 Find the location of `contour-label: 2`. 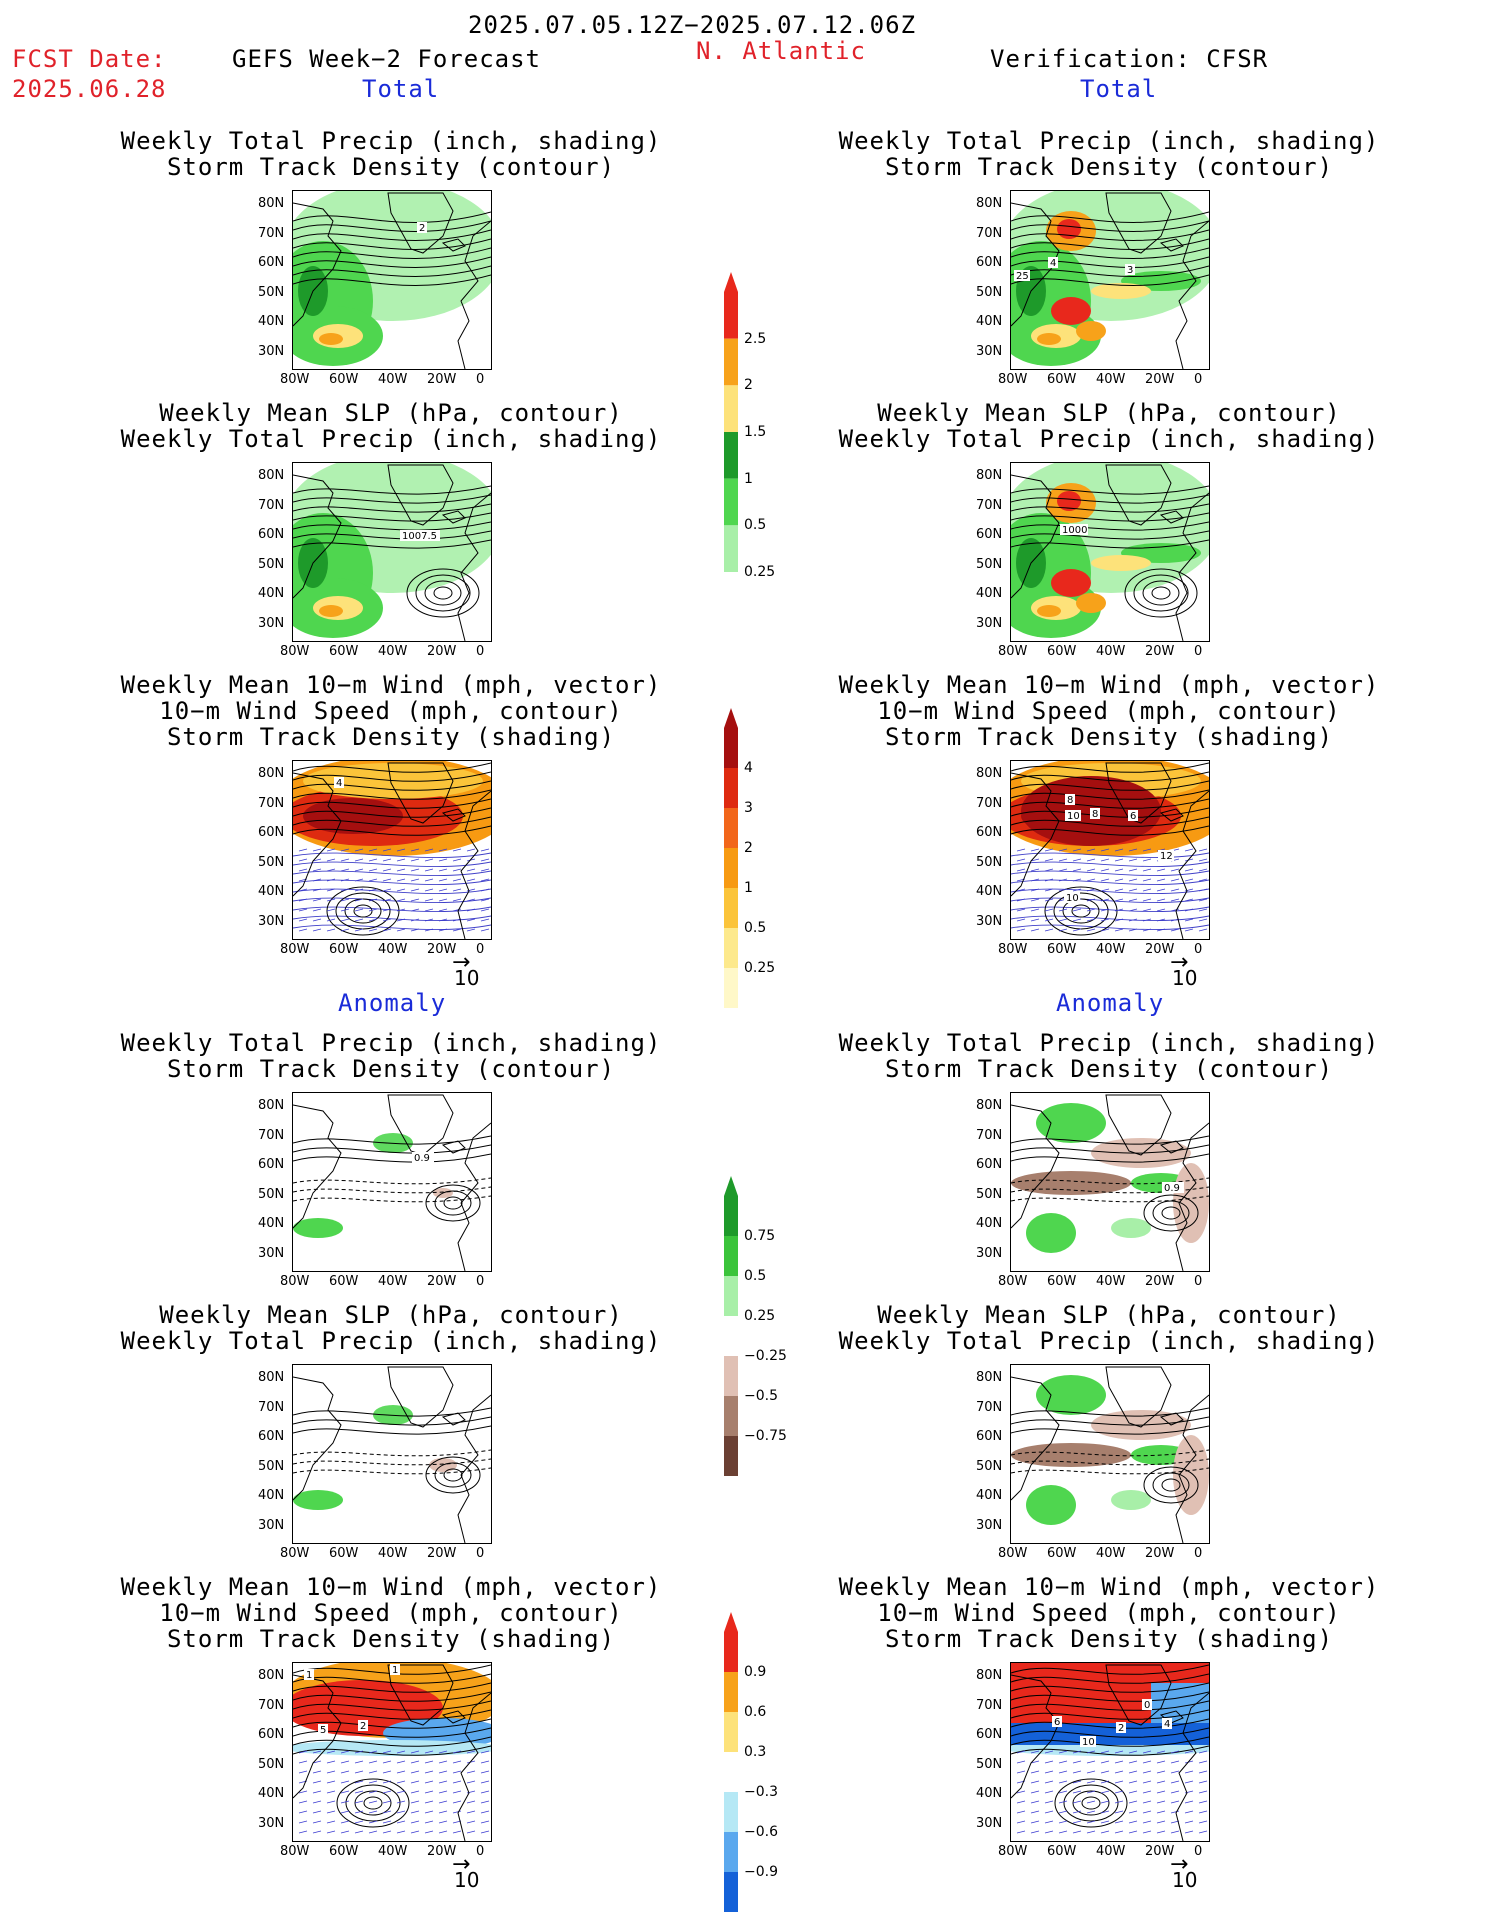

contour-label: 2 is located at coordinates (422, 228).